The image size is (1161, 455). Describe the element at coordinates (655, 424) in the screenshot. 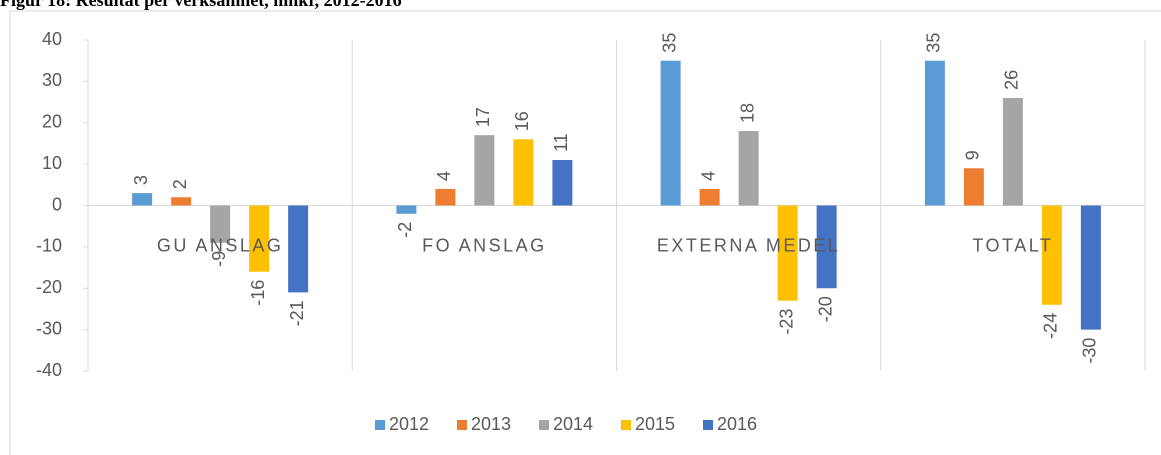

I see `legend-label: 2015` at that location.